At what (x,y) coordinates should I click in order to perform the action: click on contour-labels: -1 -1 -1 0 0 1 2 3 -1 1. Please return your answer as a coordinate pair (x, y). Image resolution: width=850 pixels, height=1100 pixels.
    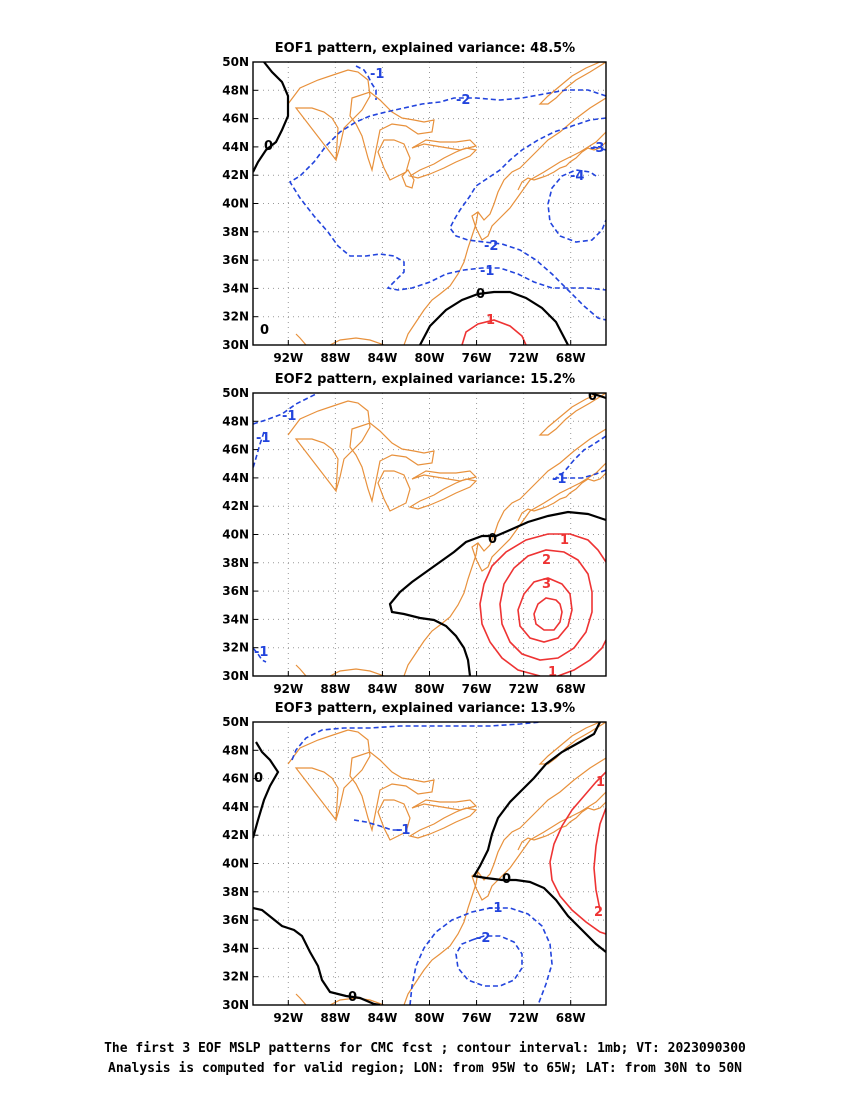
    Looking at the image, I should click on (425, 534).